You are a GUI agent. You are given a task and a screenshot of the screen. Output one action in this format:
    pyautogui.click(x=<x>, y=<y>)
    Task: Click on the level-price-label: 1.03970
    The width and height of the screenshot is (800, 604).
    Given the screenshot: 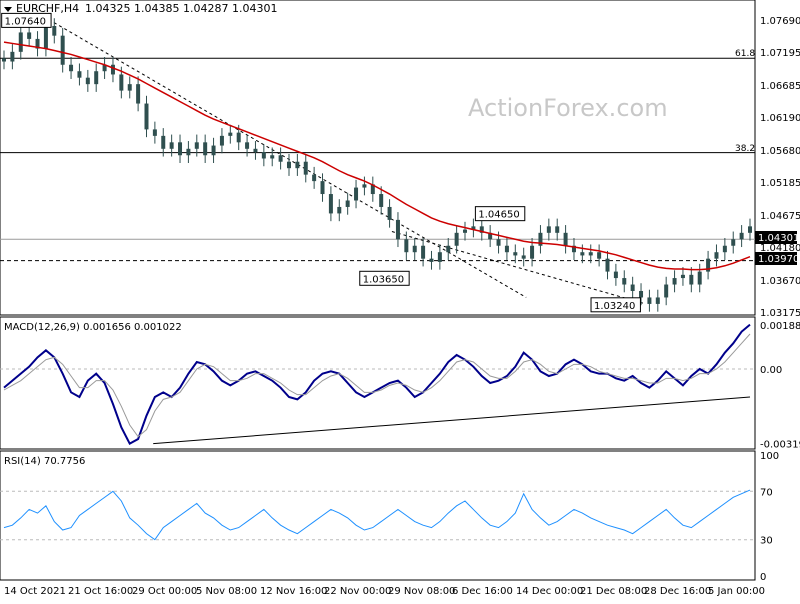 What is the action you would take?
    pyautogui.click(x=778, y=259)
    